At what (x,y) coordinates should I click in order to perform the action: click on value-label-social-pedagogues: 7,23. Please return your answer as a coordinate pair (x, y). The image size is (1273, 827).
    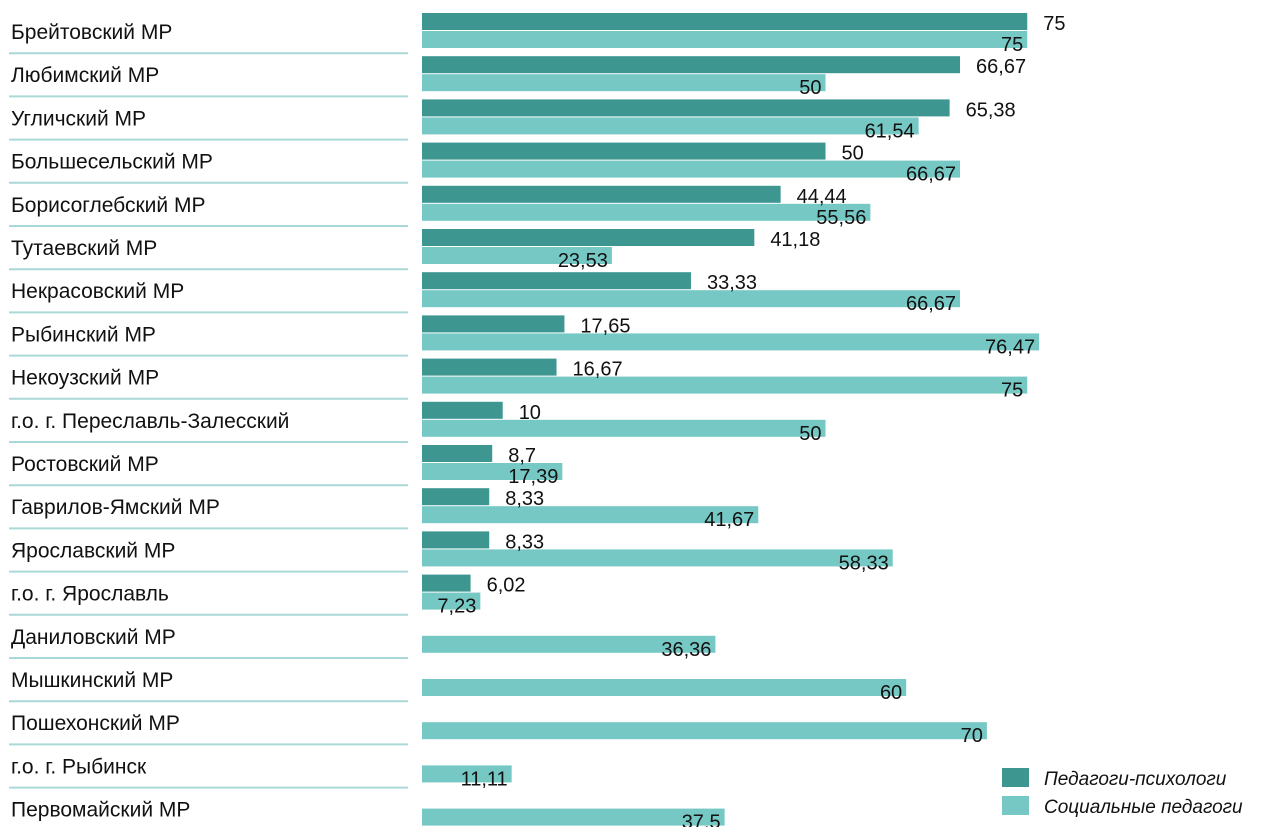
    Looking at the image, I should click on (456, 607).